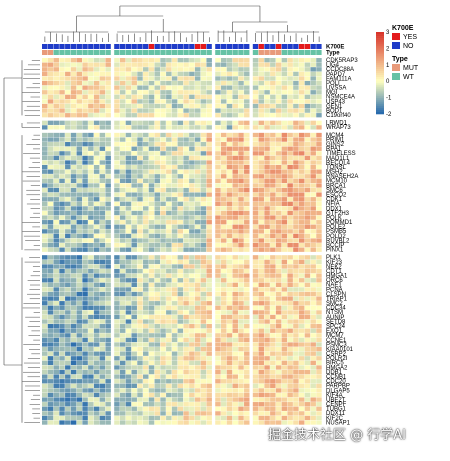  Describe the element at coordinates (396, 67) in the screenshot. I see `legend-swatch` at that location.